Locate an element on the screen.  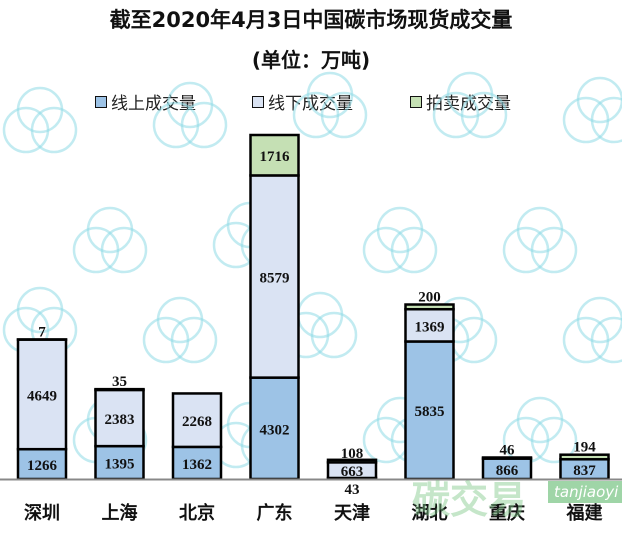
x-tick-label: 上海 is located at coordinates (120, 513).